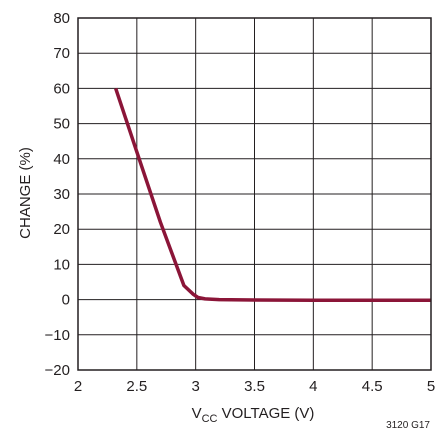 This screenshot has height=436, width=435. What do you see at coordinates (25, 193) in the screenshot?
I see `y-axis-title: CHANGE (%)` at bounding box center [25, 193].